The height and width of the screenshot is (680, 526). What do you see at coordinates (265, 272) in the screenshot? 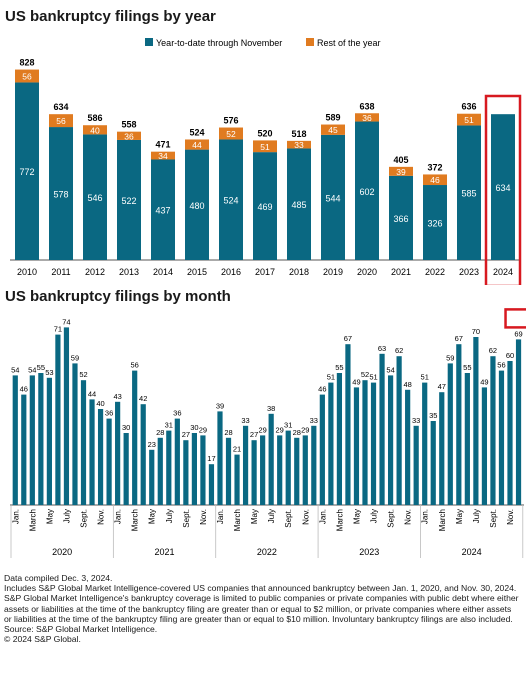
I see `x-tick-2017: 2017` at bounding box center [265, 272].